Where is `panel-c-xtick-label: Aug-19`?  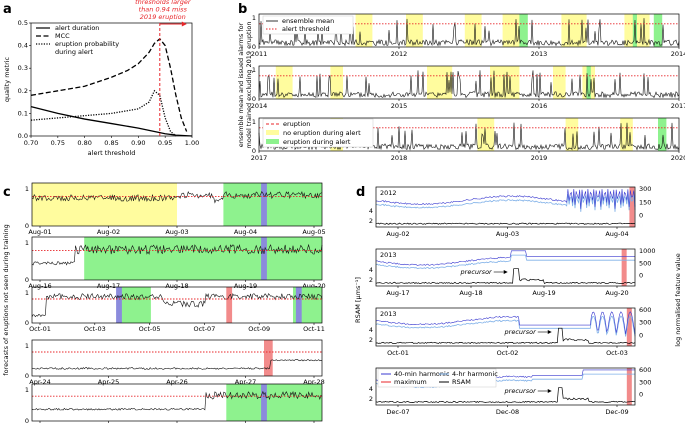
panel-c-xtick-label: Aug-19 is located at coordinates (245, 286).